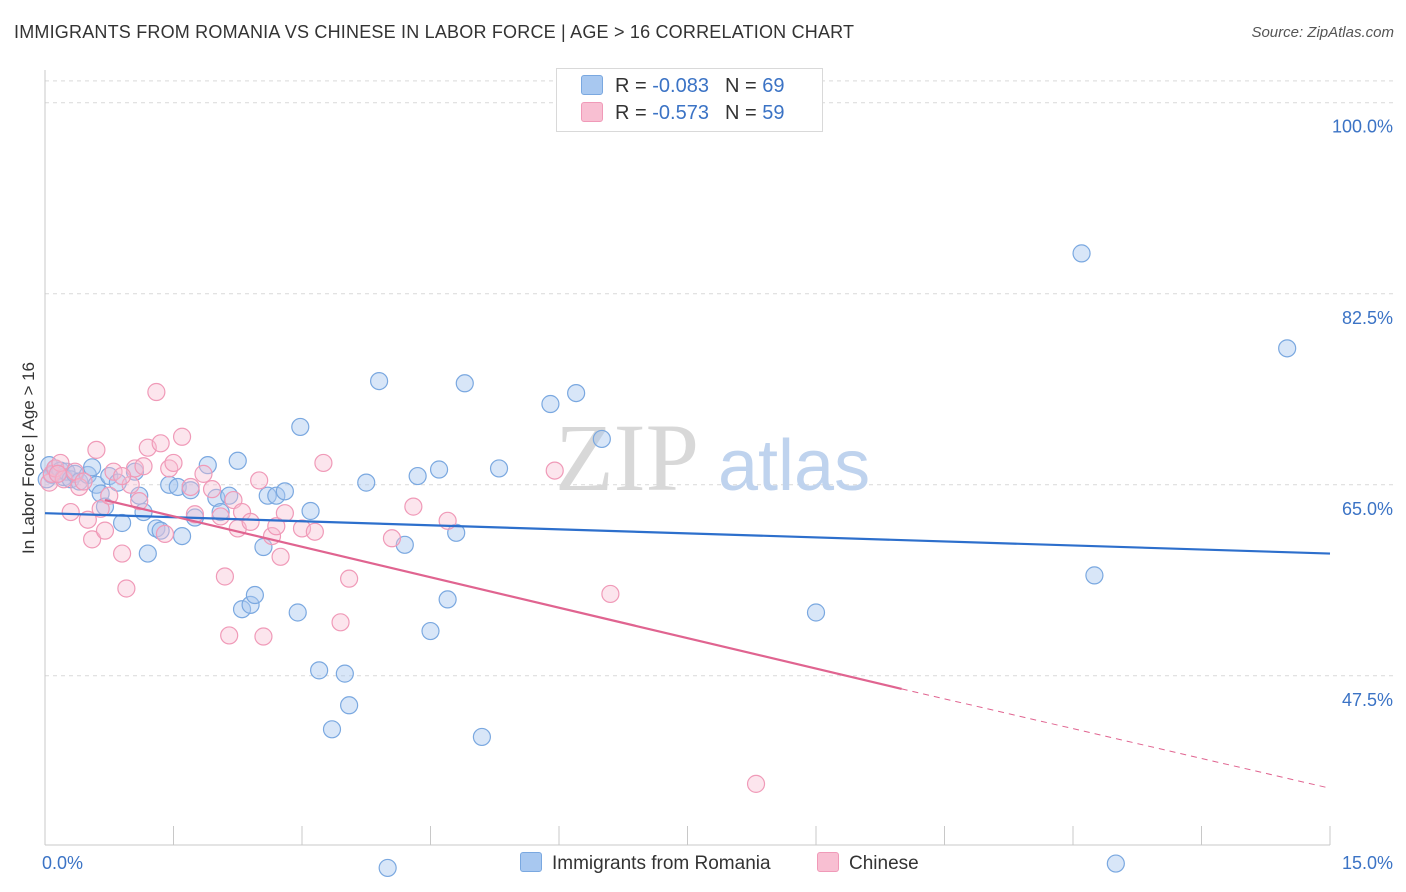 Image resolution: width=1406 pixels, height=892 pixels. What do you see at coordinates (1367, 700) in the screenshot?
I see `y-tick-label: 47.5%` at bounding box center [1367, 700].